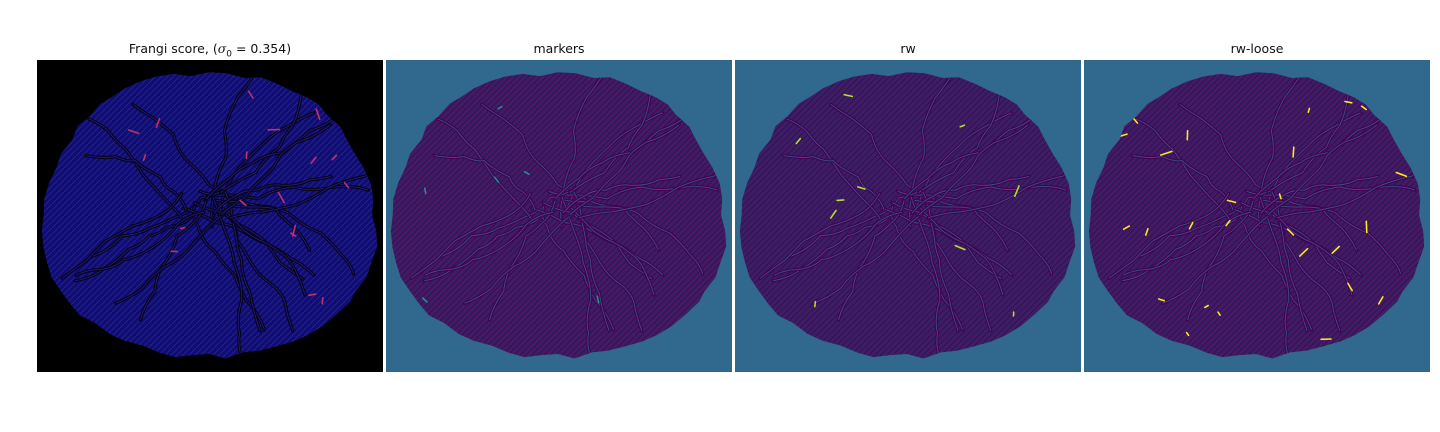 The height and width of the screenshot is (432, 1440). What do you see at coordinates (559, 48) in the screenshot?
I see `panel-title-markers: markers` at bounding box center [559, 48].